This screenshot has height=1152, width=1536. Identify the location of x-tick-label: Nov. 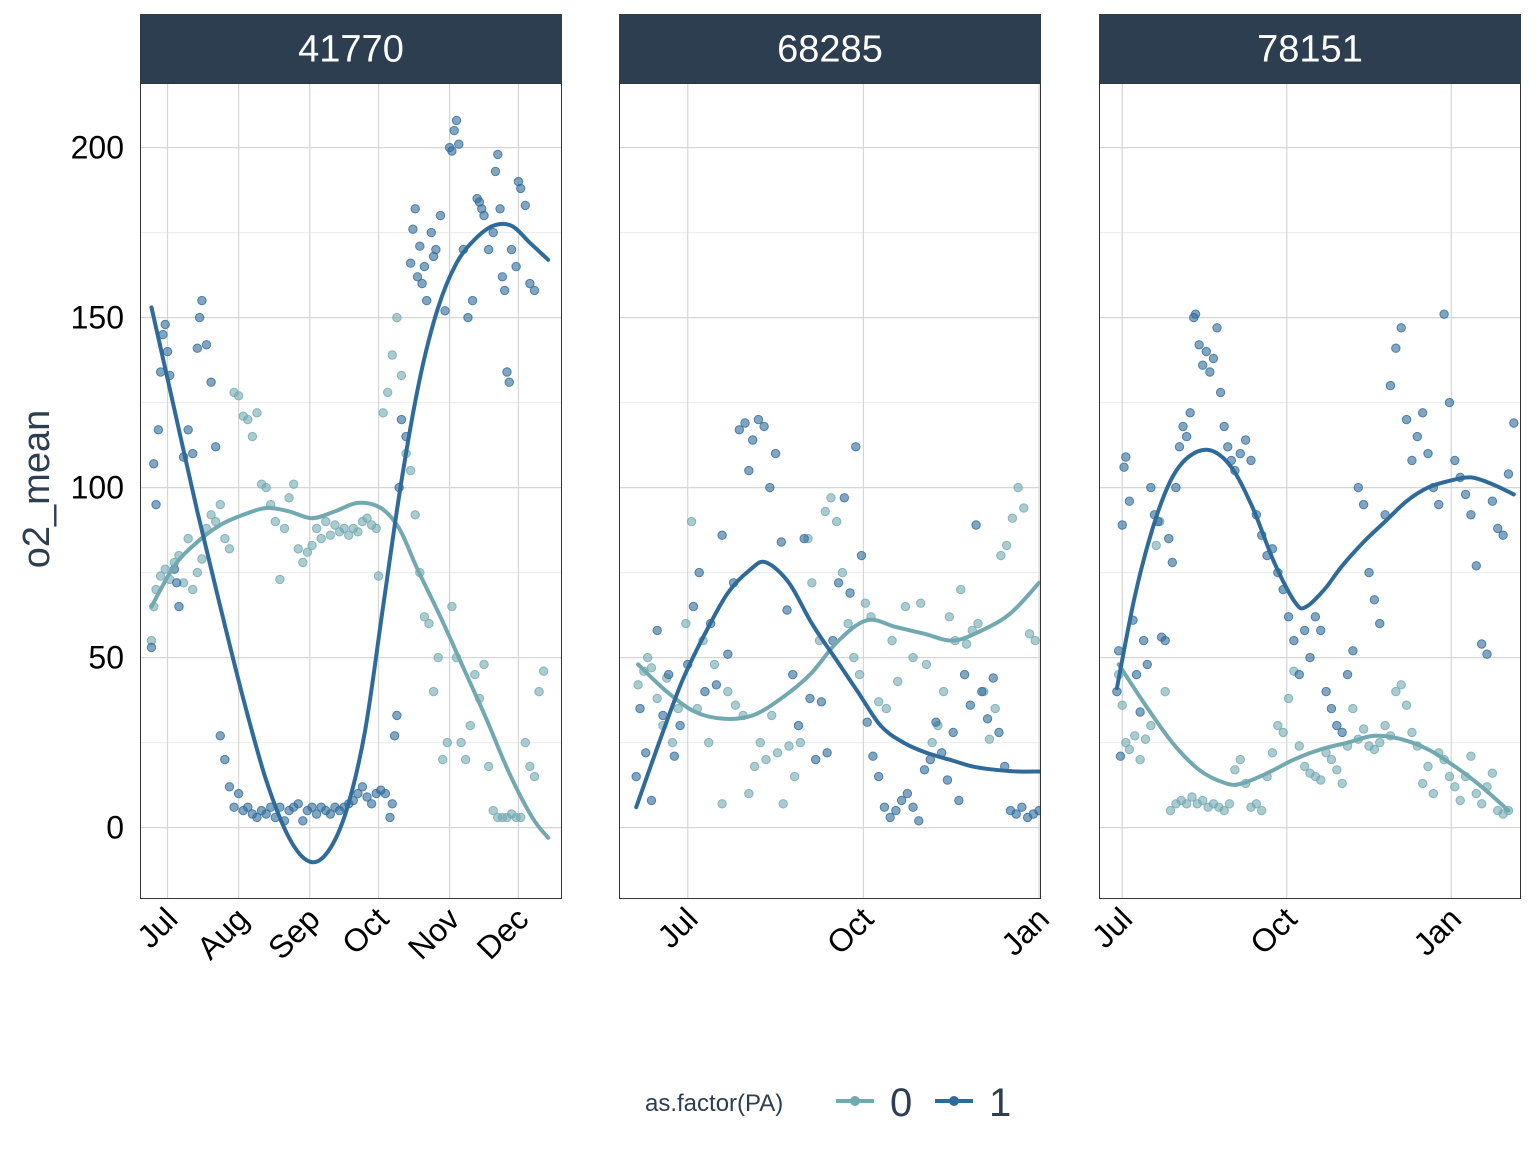
(434, 933).